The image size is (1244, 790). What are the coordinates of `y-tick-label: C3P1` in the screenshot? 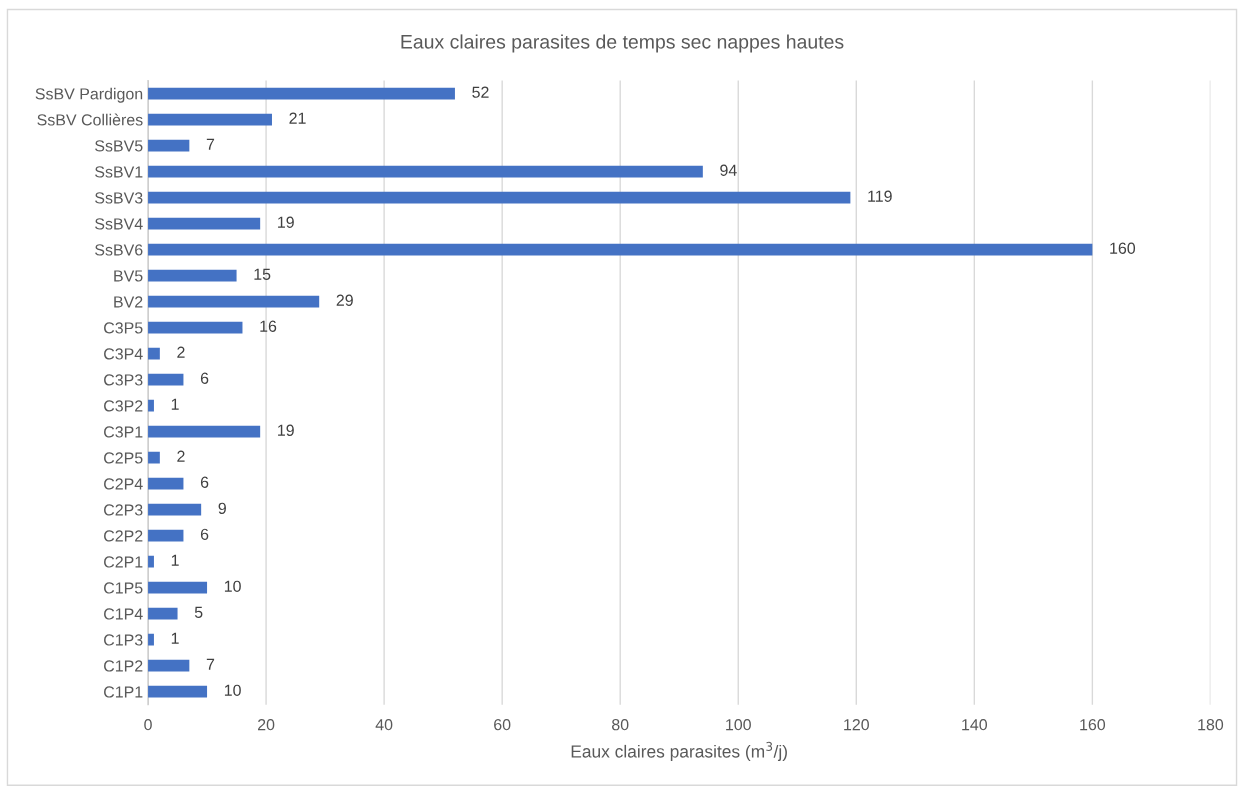 It's located at (123, 432).